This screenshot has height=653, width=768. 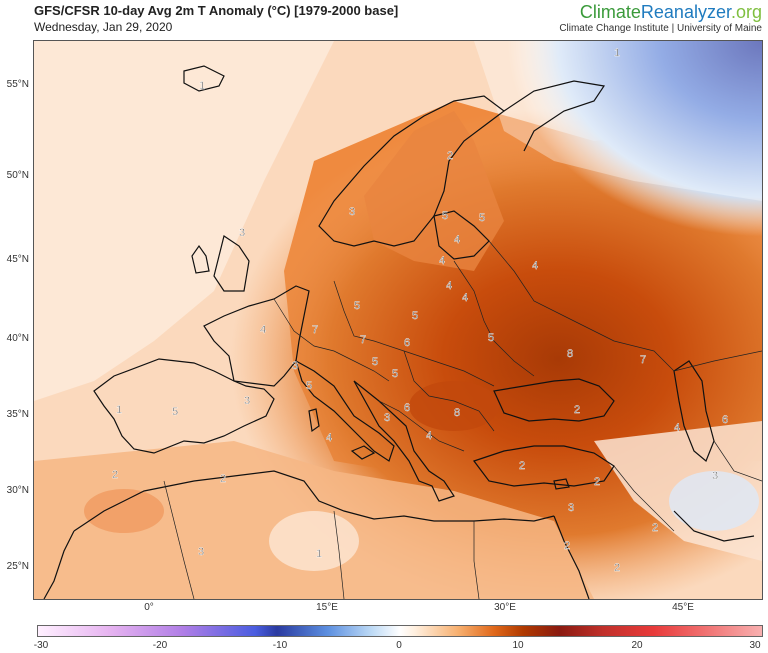 What do you see at coordinates (581, 306) in the screenshot?
I see `border-russia` at bounding box center [581, 306].